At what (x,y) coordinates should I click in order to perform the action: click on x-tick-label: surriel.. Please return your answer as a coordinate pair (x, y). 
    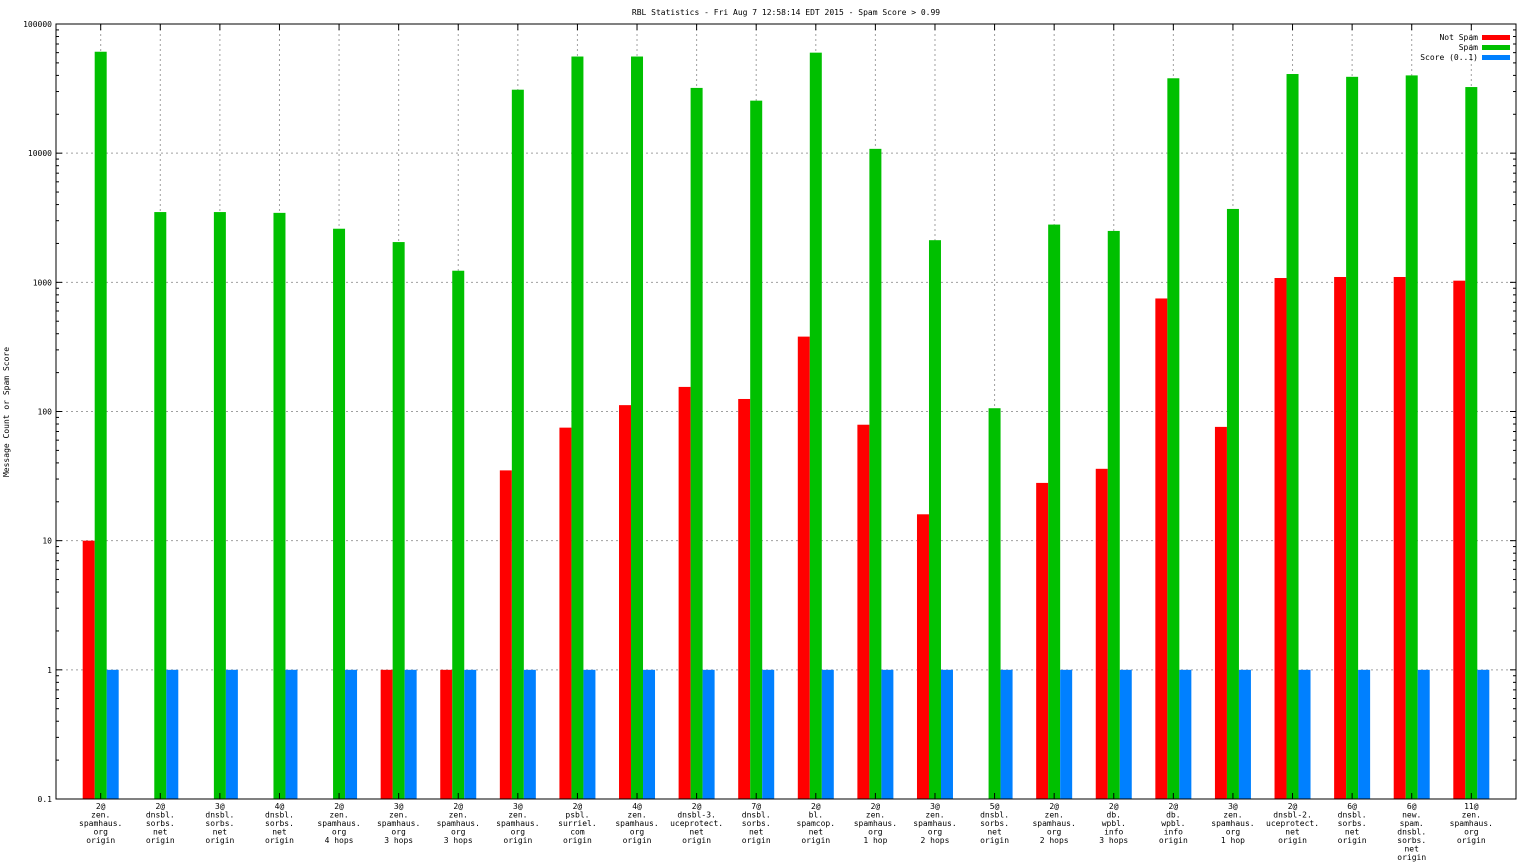
    Looking at the image, I should click on (577, 823).